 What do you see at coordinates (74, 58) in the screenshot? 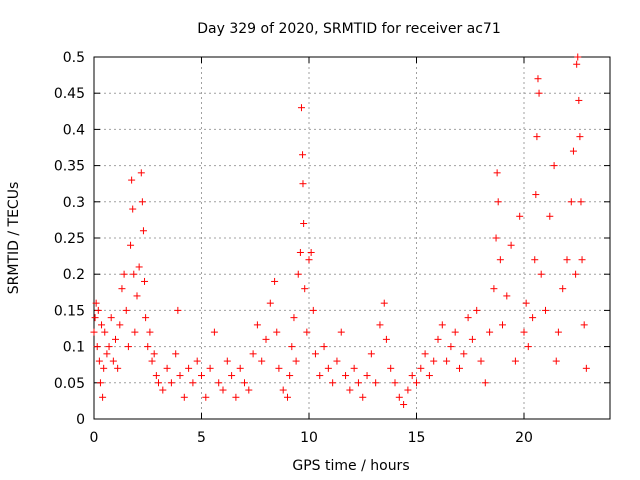
I see `y-tick-label: 0.5` at bounding box center [74, 58].